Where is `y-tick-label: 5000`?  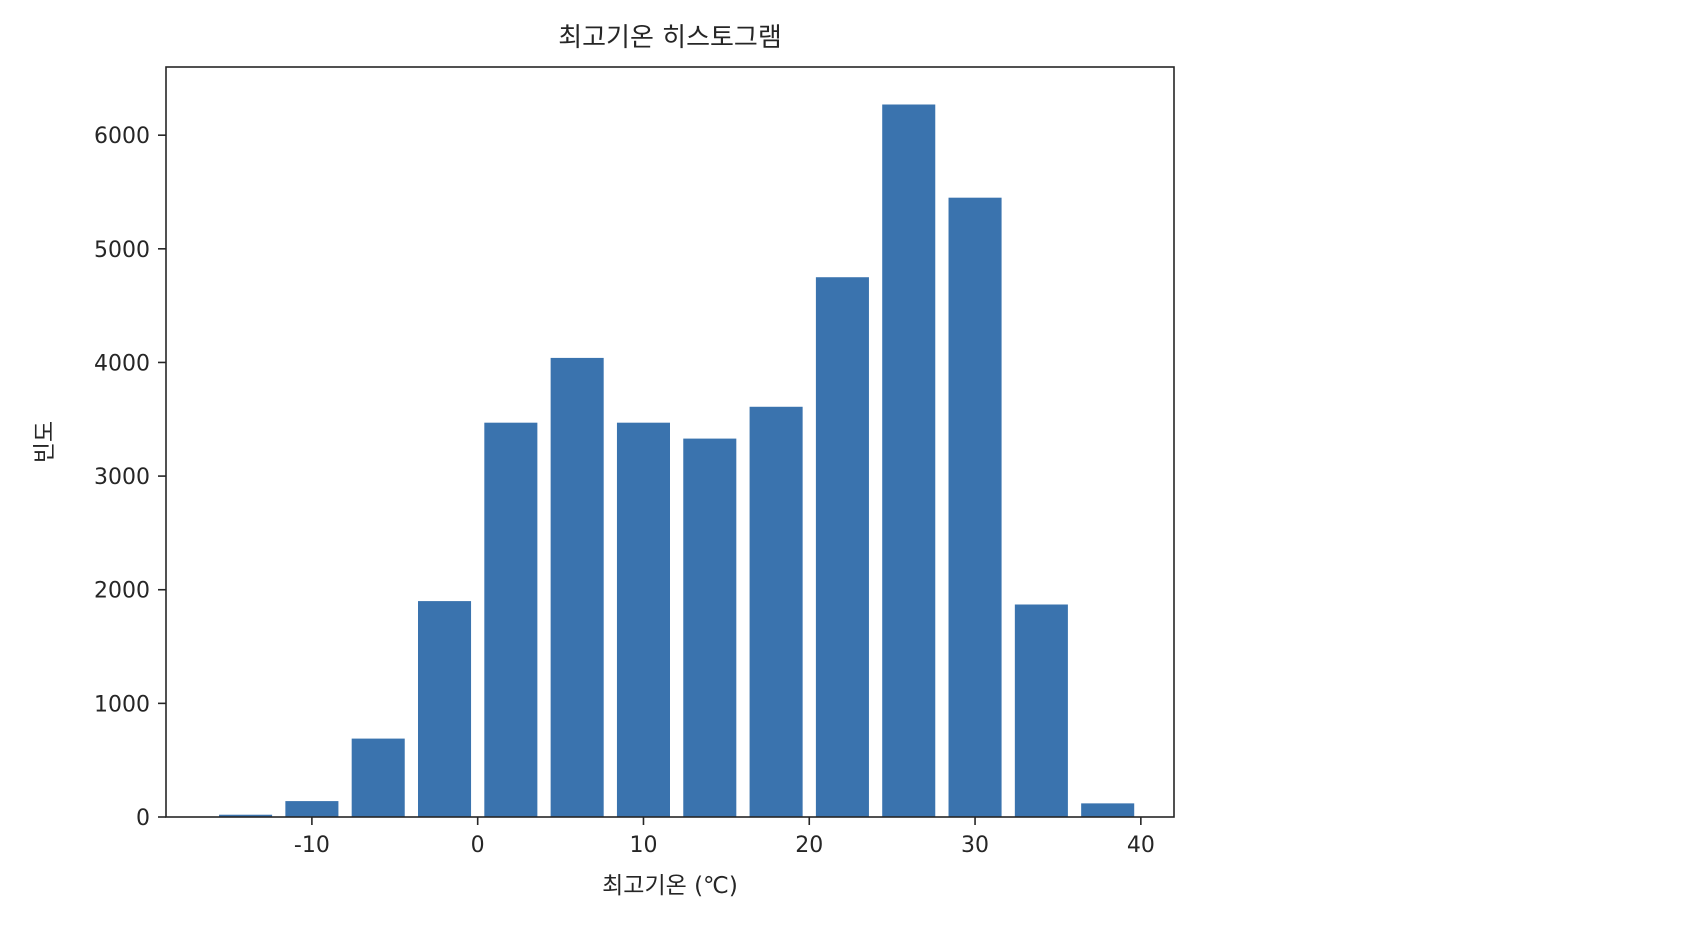 y-tick-label: 5000 is located at coordinates (122, 250).